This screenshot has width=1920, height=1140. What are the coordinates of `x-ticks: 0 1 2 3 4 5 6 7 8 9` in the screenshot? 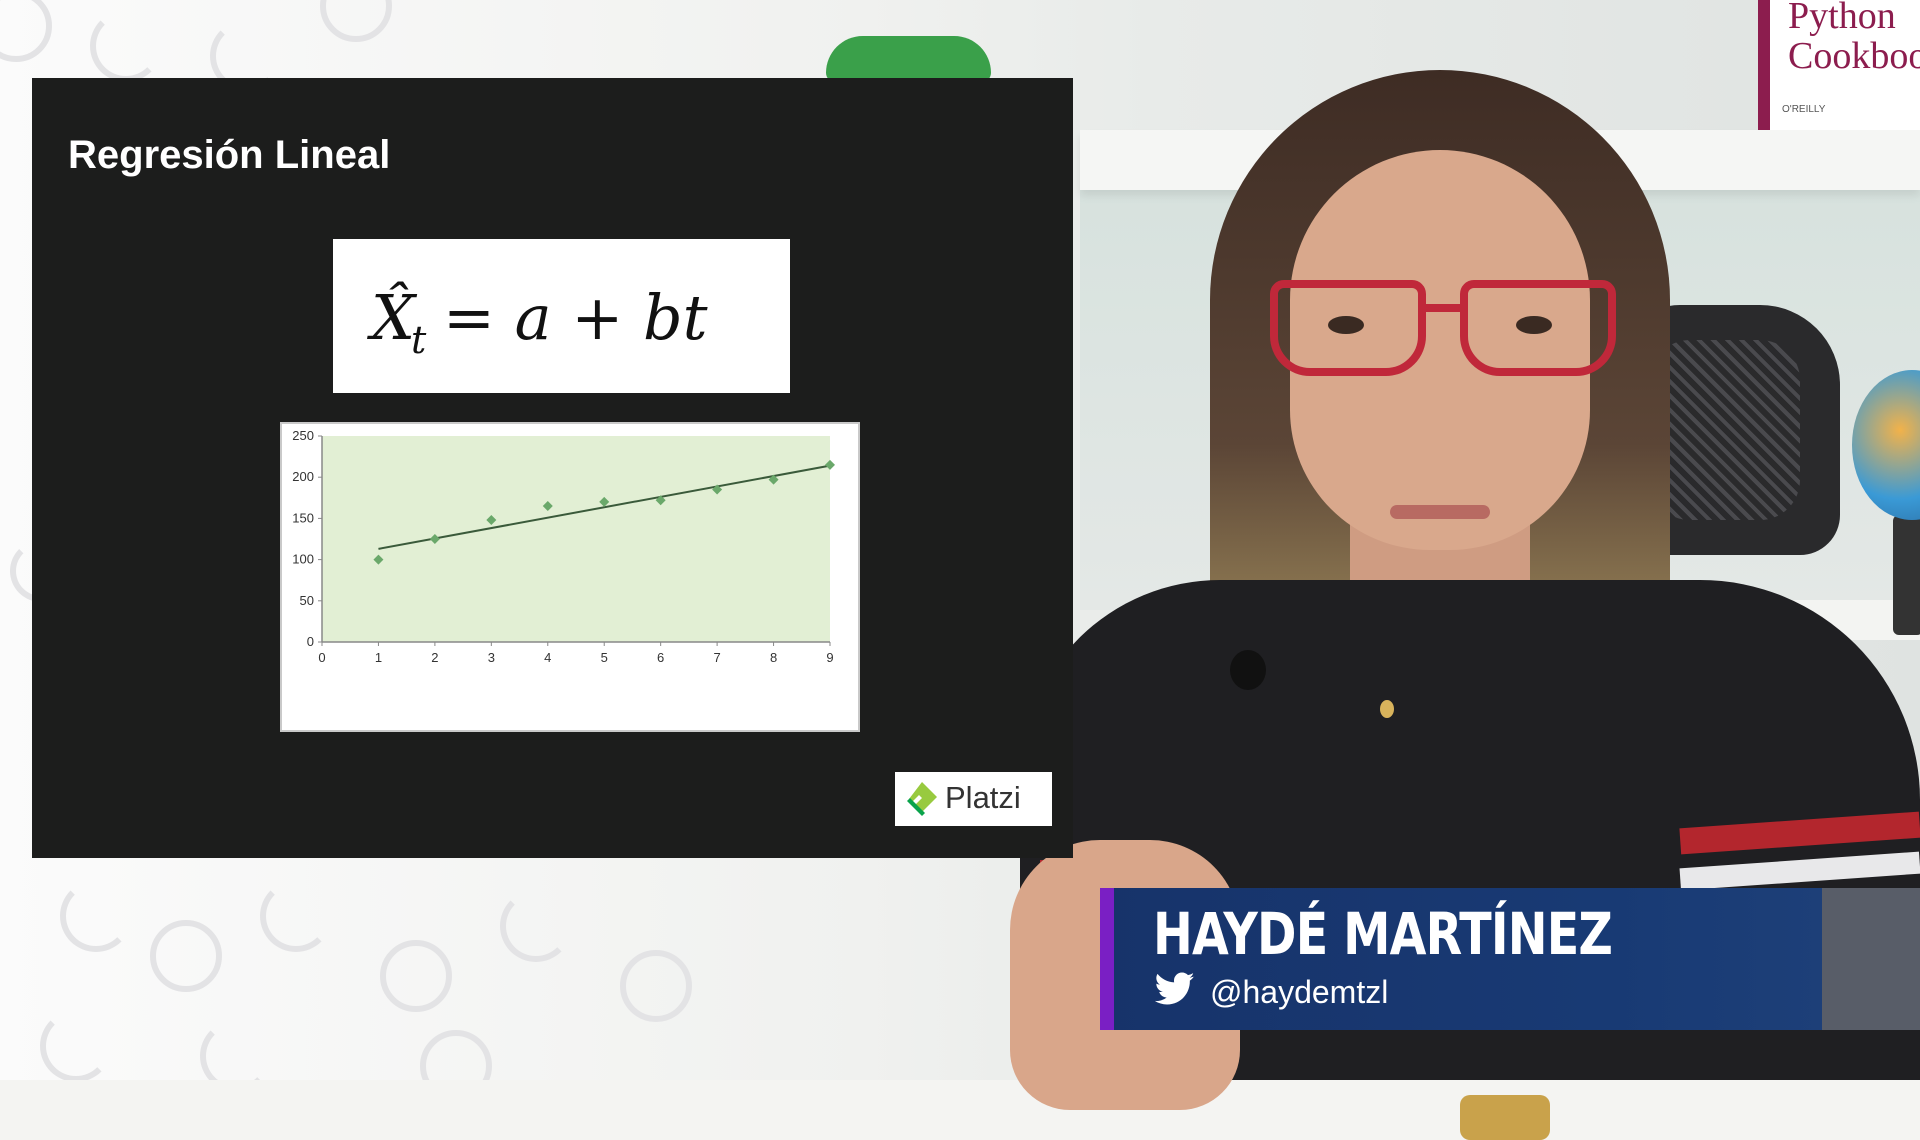 It's located at (576, 653).